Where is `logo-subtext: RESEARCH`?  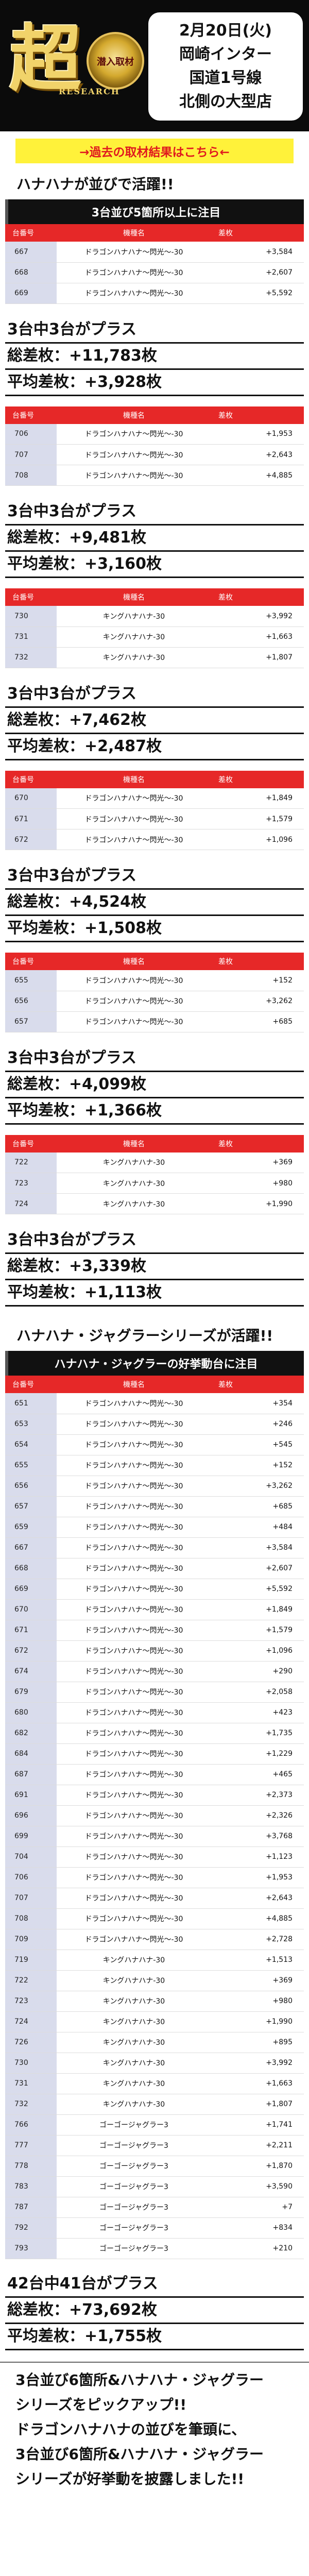
logo-subtext: RESEARCH is located at coordinates (89, 91).